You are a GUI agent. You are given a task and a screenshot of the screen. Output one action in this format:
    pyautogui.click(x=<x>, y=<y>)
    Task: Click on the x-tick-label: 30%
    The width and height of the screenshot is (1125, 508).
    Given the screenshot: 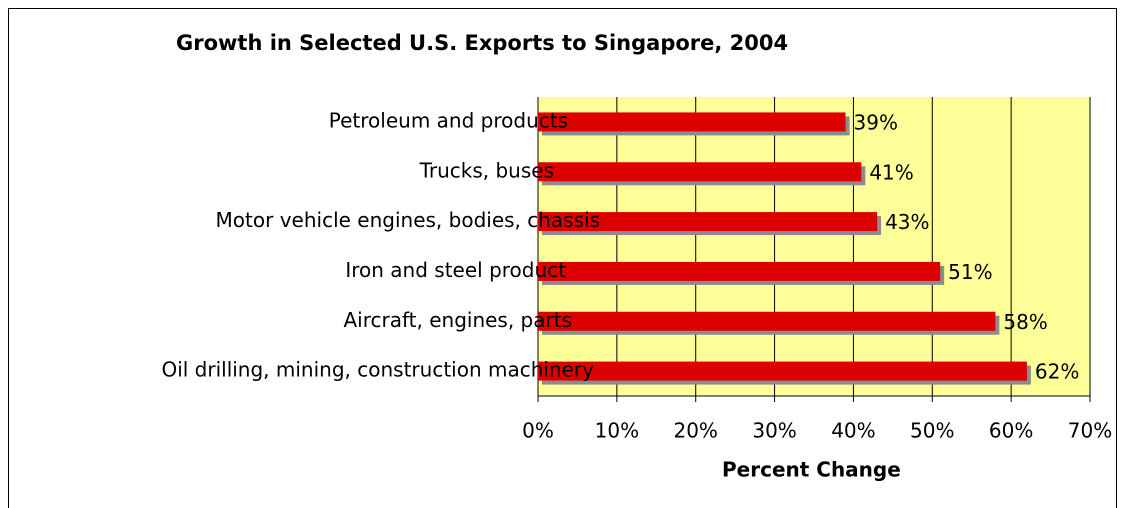 What is the action you would take?
    pyautogui.click(x=774, y=431)
    